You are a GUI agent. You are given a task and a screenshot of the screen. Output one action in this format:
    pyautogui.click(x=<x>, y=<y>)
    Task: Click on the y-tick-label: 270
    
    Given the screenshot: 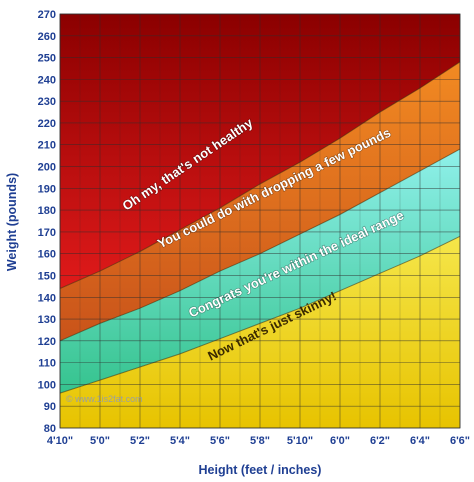 What is the action you would take?
    pyautogui.click(x=47, y=15)
    